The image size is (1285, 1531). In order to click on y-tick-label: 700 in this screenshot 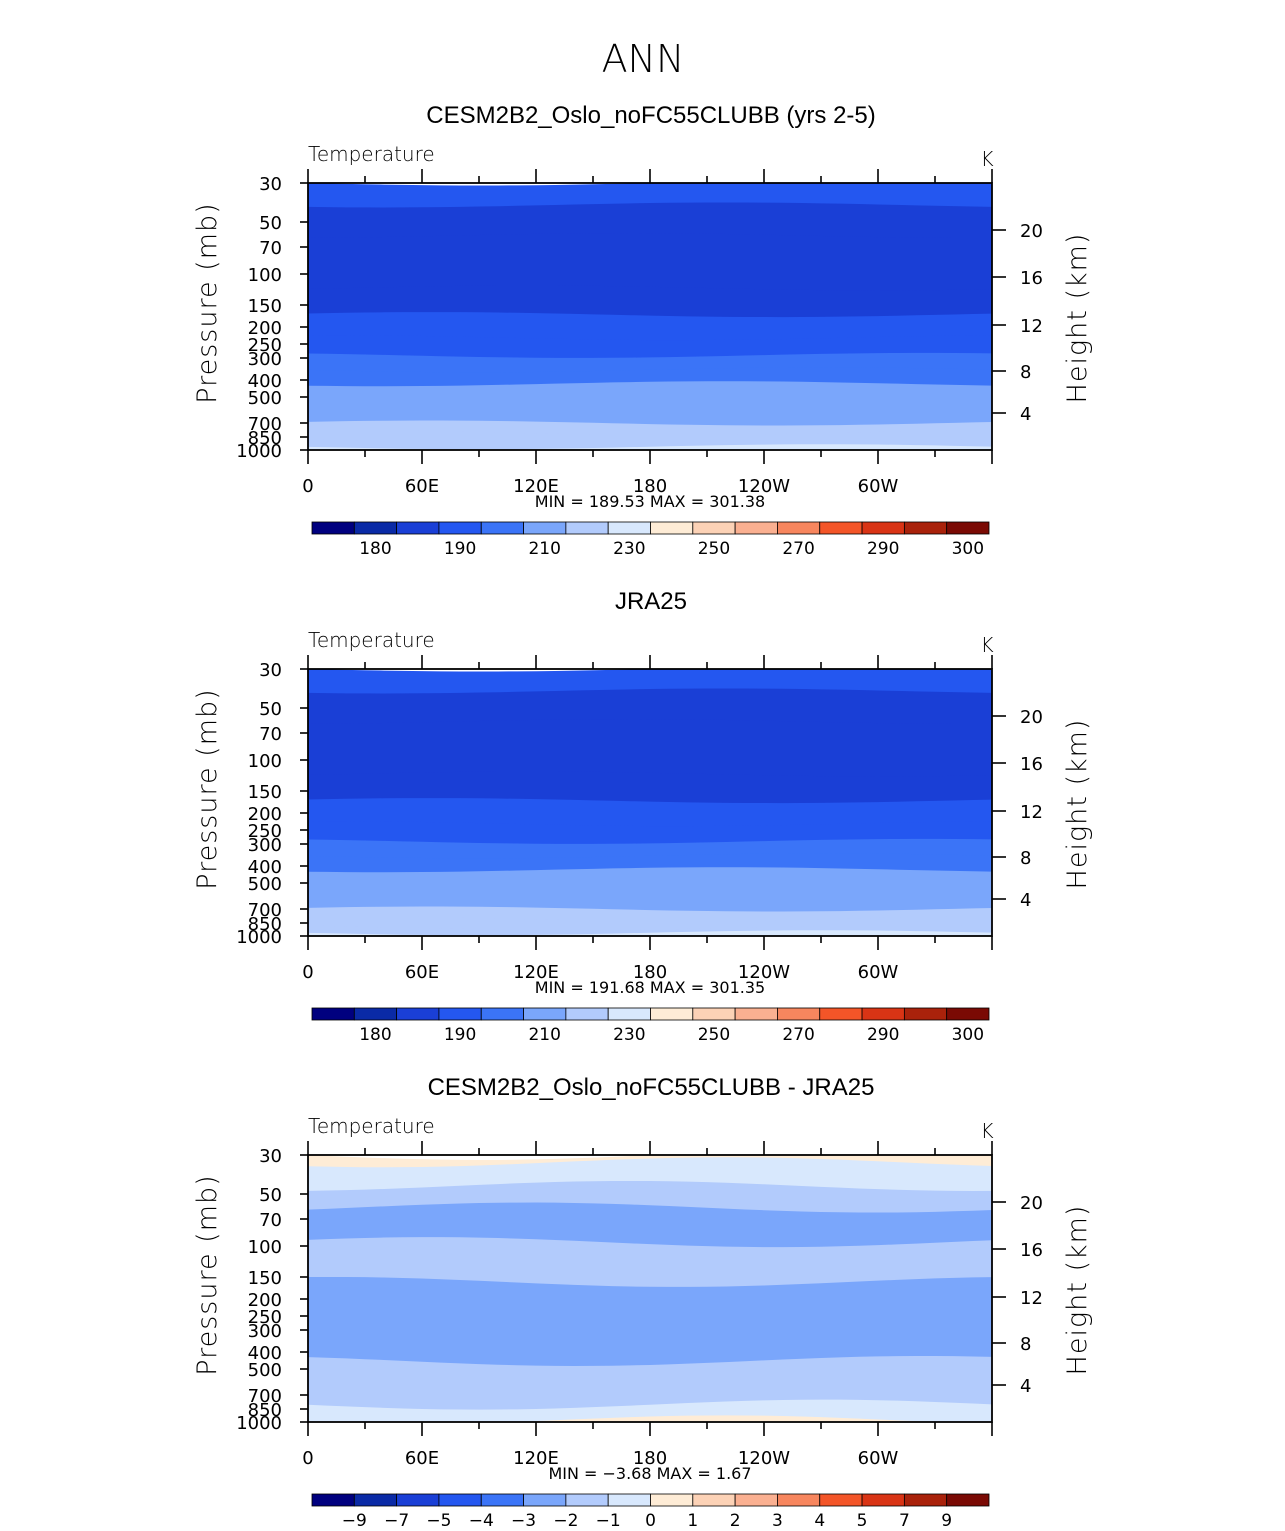, I will do `click(265, 1396)`.